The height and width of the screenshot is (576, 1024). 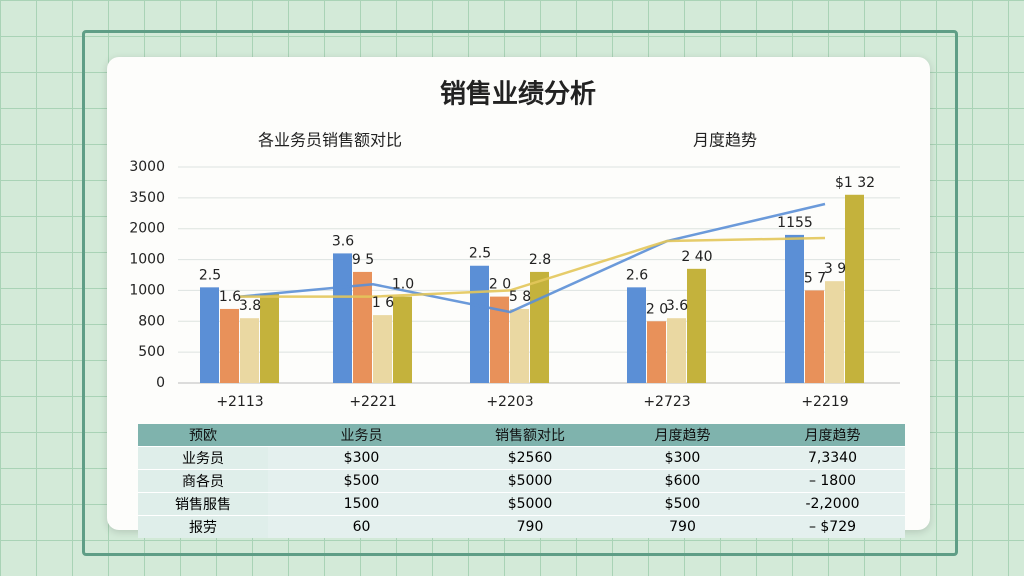 I want to click on table-cell: -2,2000, so click(x=832, y=504).